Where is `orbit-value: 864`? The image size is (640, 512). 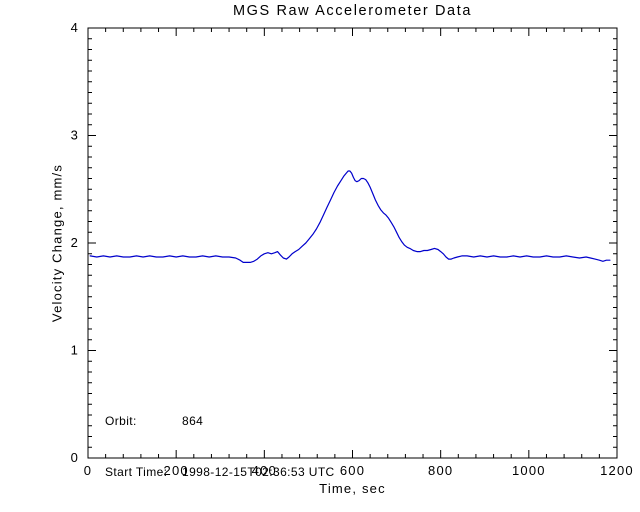 orbit-value: 864 is located at coordinates (193, 421).